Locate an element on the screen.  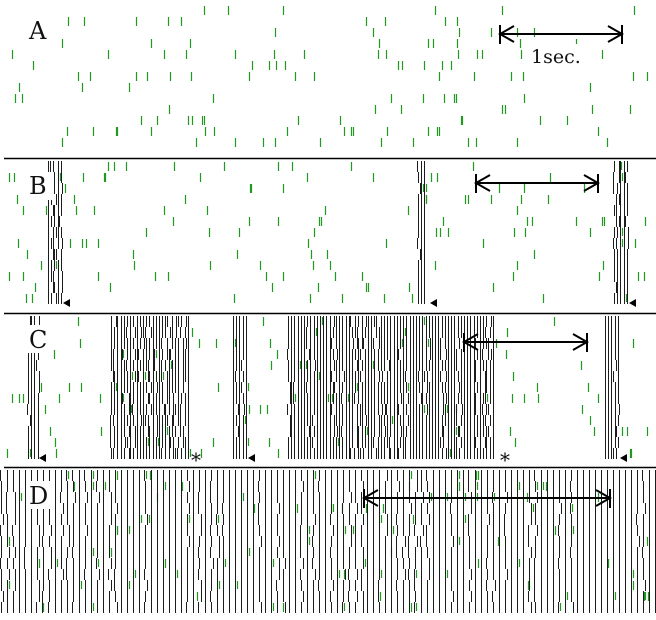
panel-label-d: D is located at coordinates (38, 496).